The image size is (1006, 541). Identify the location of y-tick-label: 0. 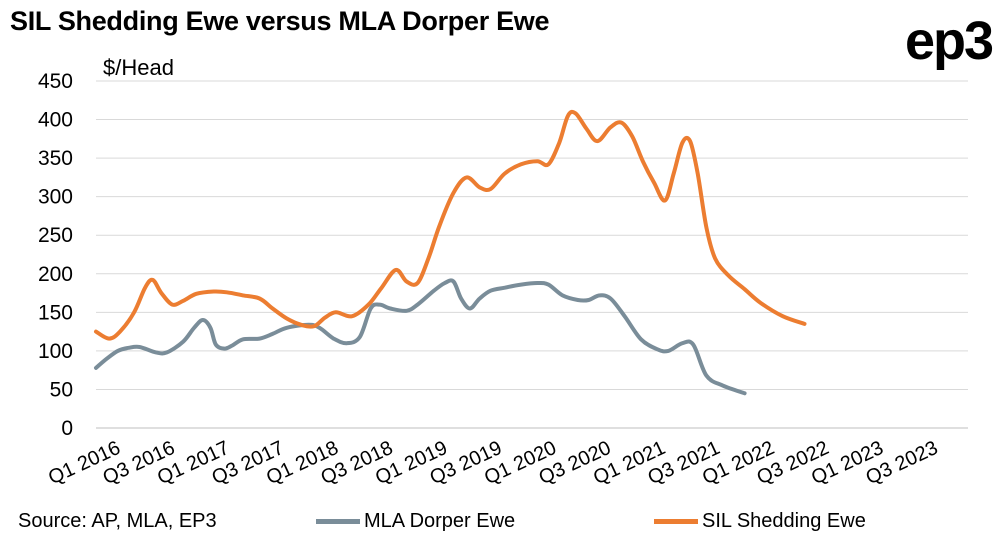
(67, 428).